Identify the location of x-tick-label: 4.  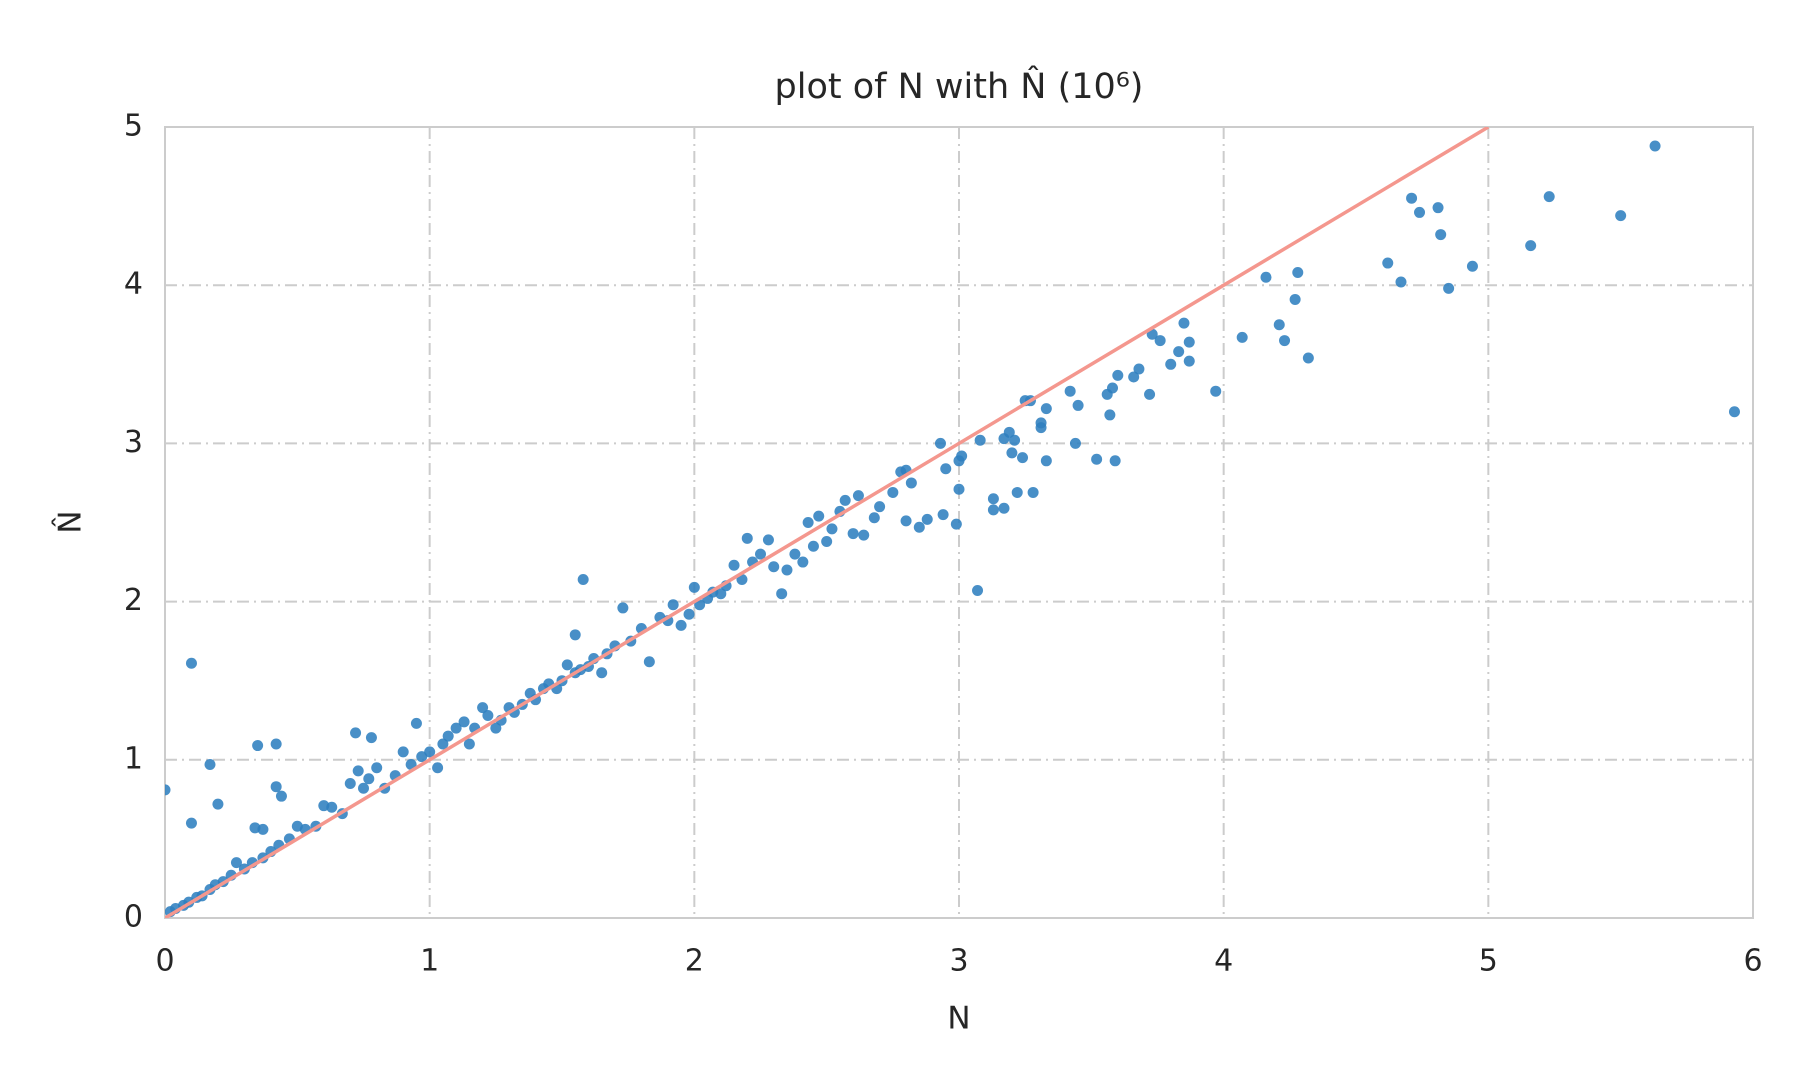
(1223, 961).